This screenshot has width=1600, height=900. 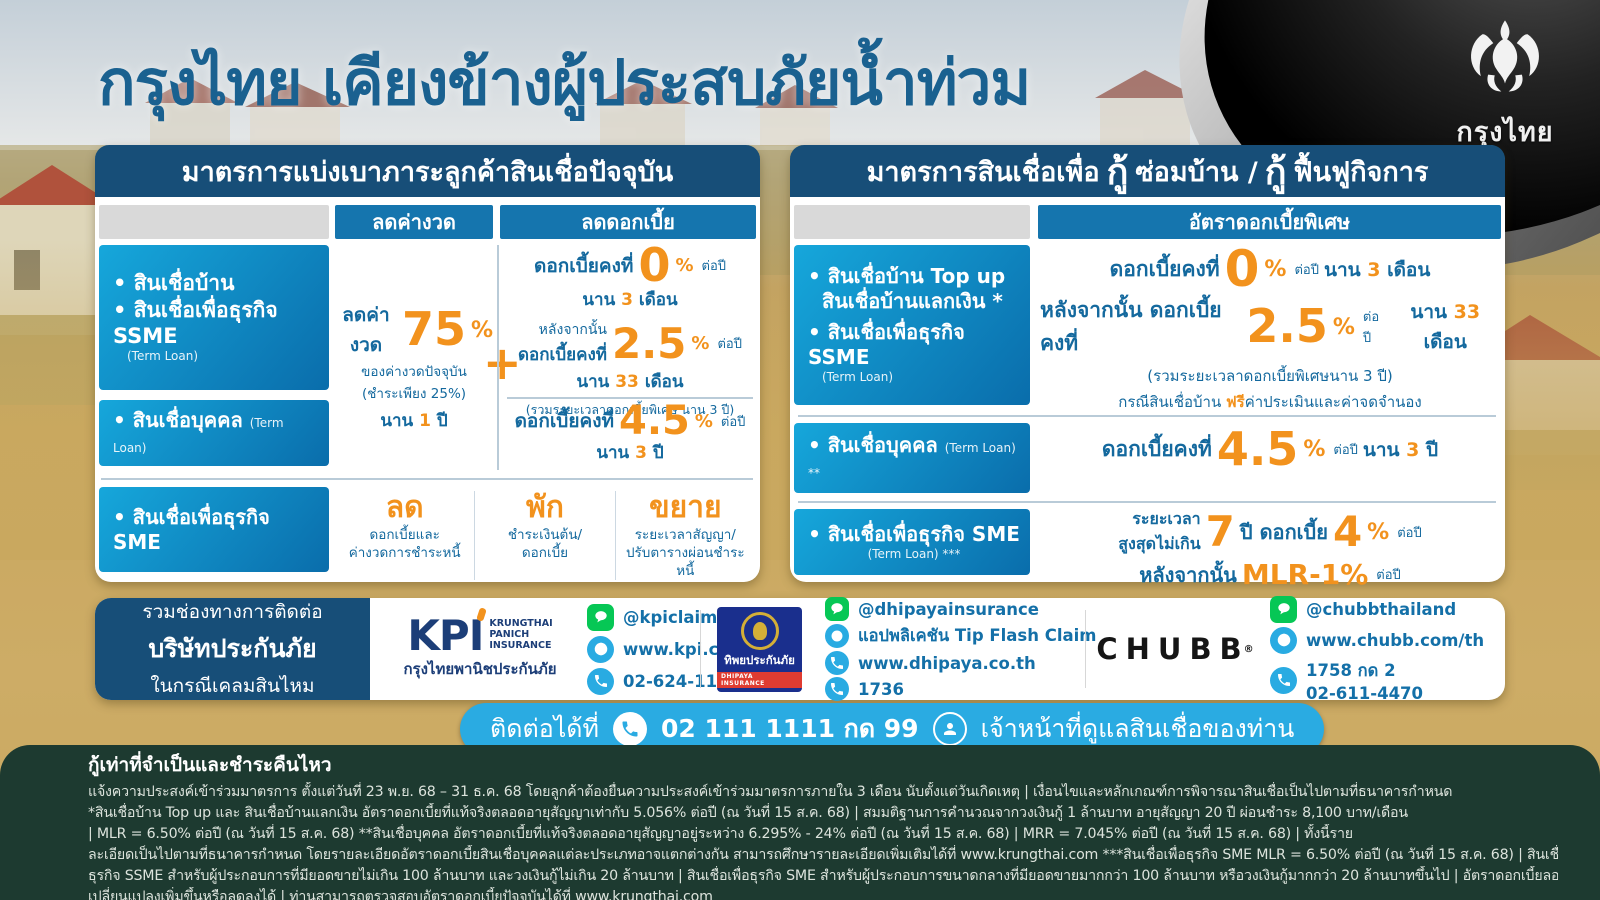 What do you see at coordinates (682, 681) in the screenshot?
I see `kpi-phone: 02-624-1111` at bounding box center [682, 681].